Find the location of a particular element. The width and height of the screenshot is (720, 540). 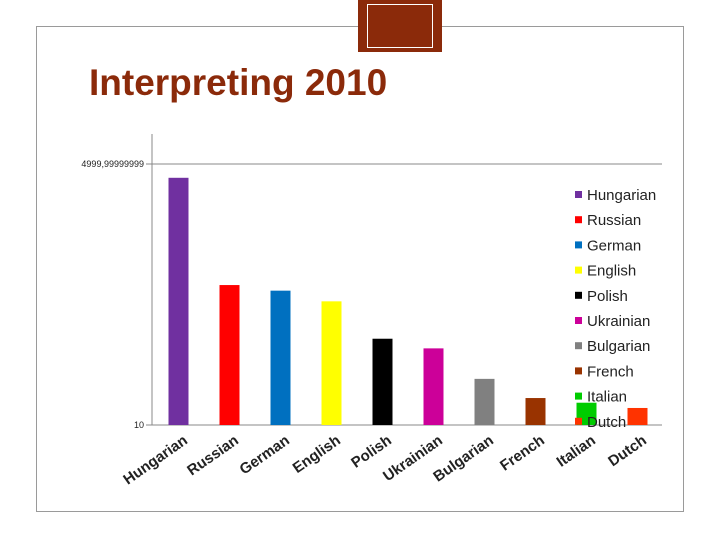

bar-dutch is located at coordinates (637, 416).